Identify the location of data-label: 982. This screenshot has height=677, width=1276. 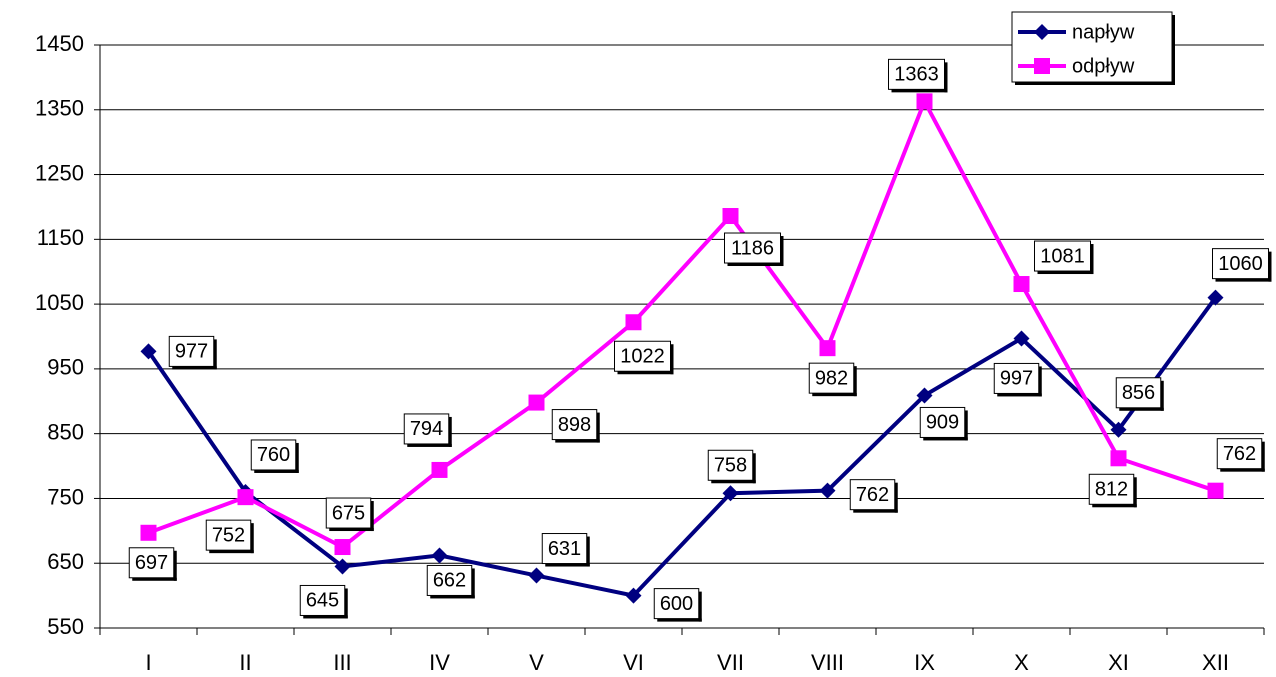
(831, 378).